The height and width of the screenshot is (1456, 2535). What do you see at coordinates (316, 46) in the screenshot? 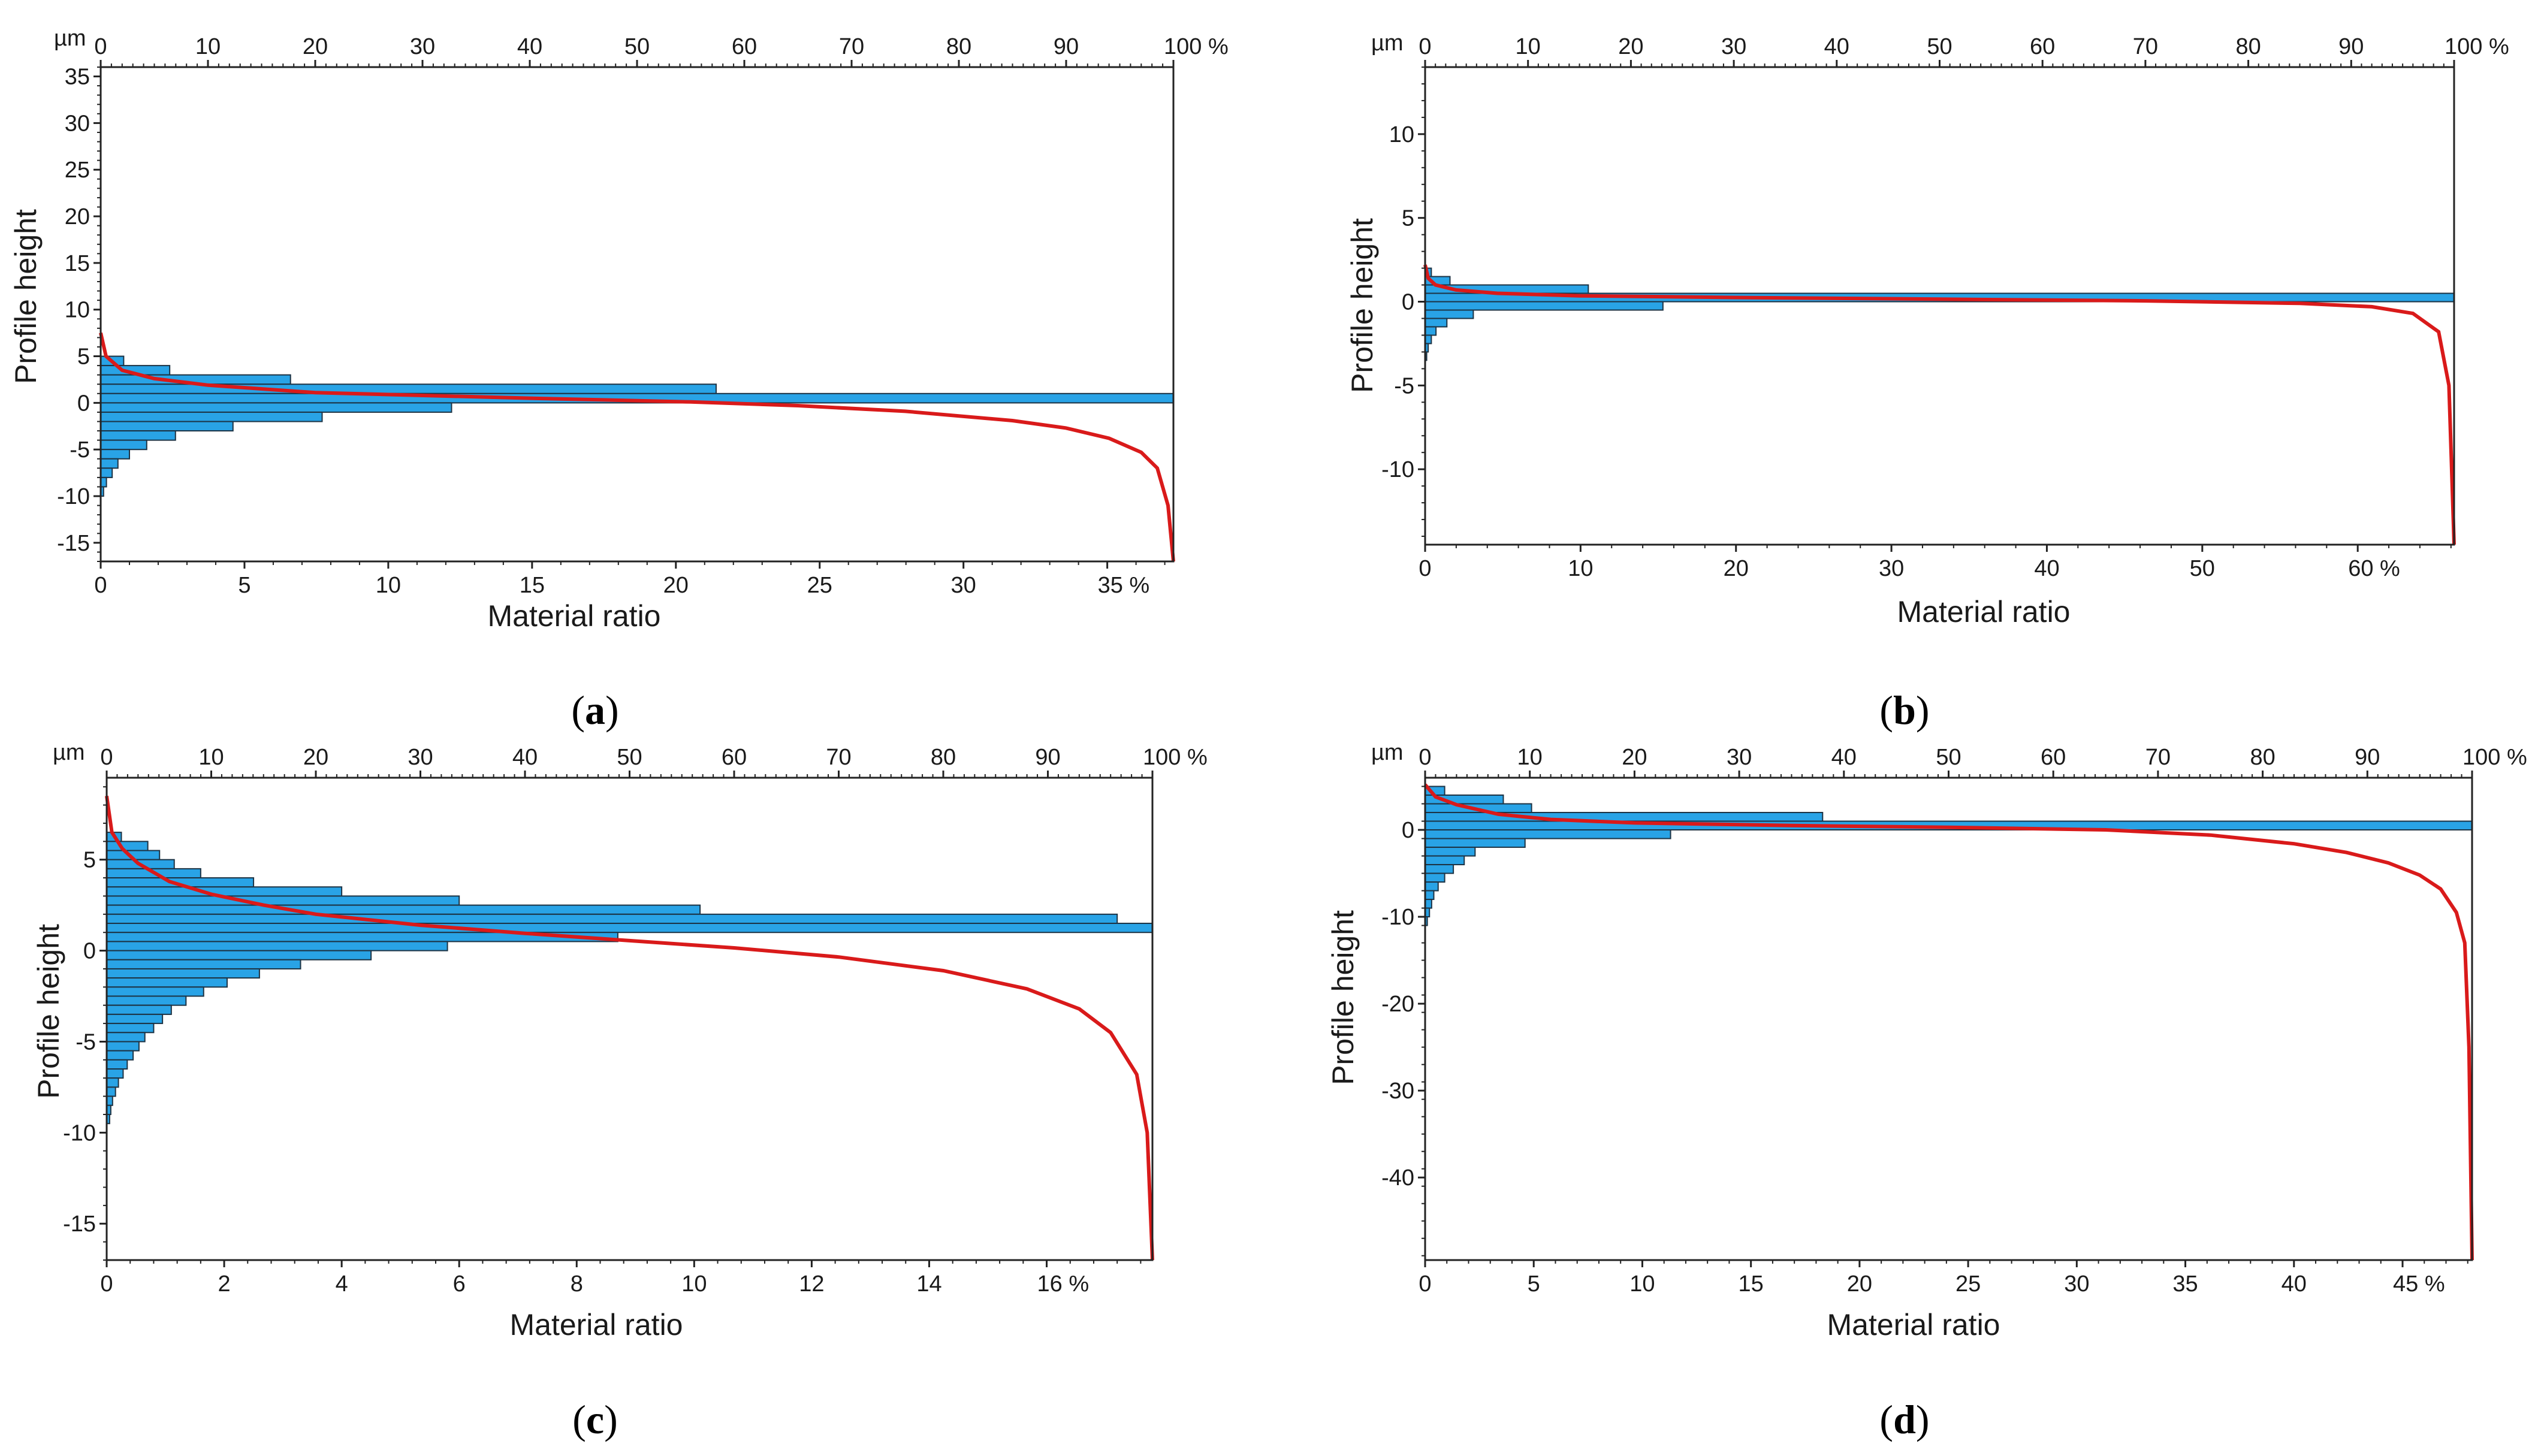
I see `top-tick-label: 20` at bounding box center [316, 46].